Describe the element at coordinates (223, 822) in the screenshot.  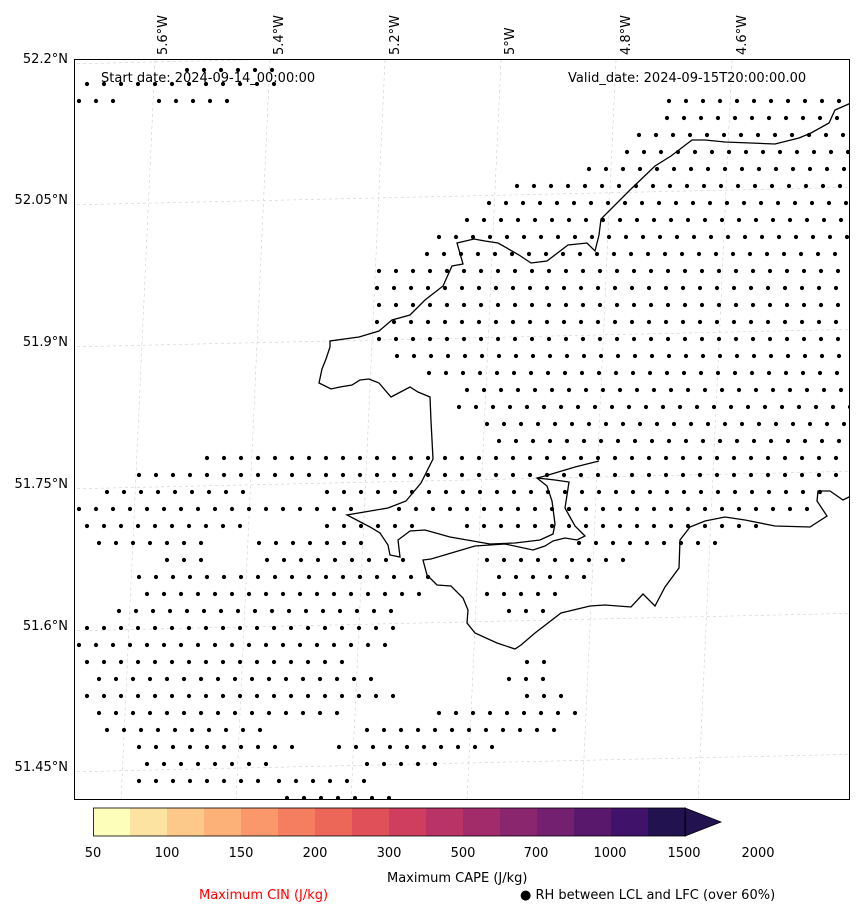
I see `colorbar-swatch` at that location.